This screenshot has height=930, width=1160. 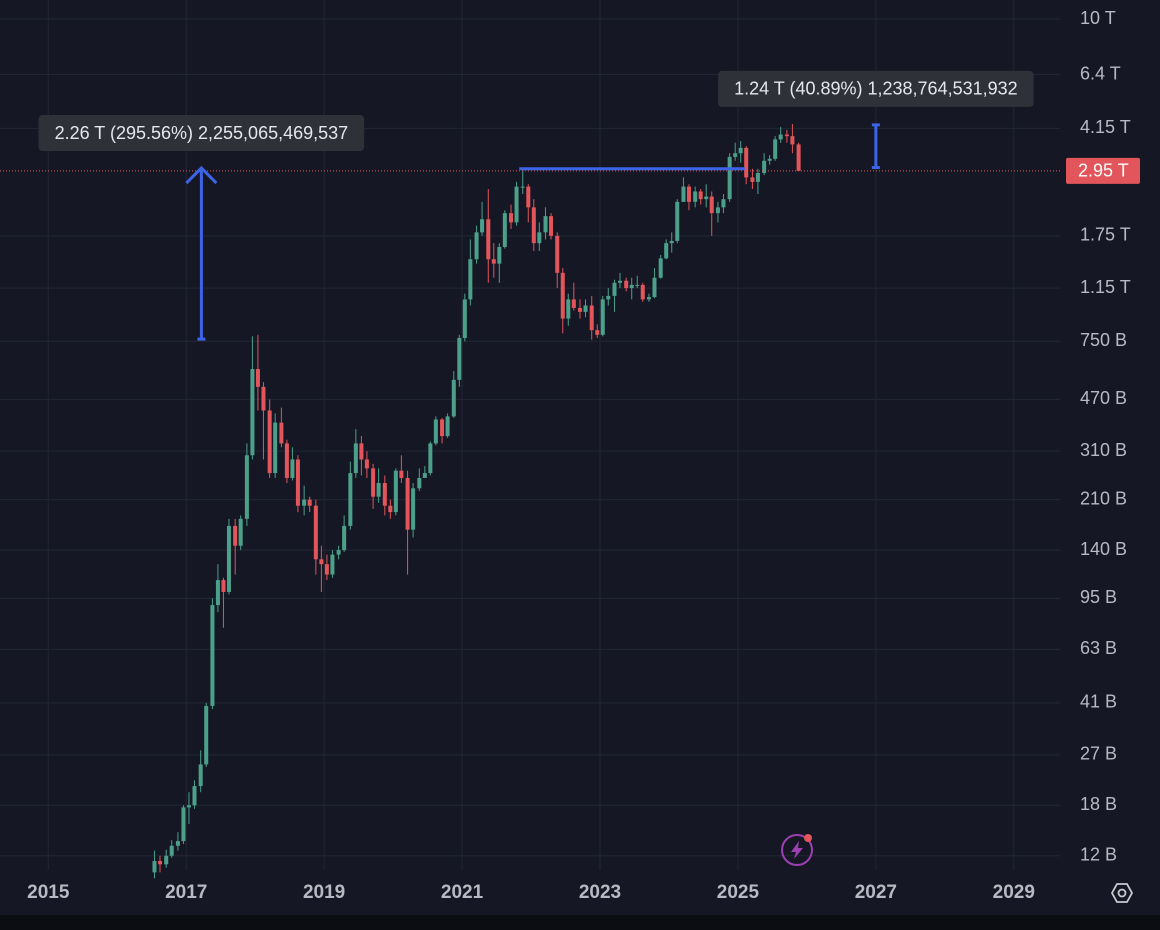 I want to click on settings-dot, so click(x=1122, y=893).